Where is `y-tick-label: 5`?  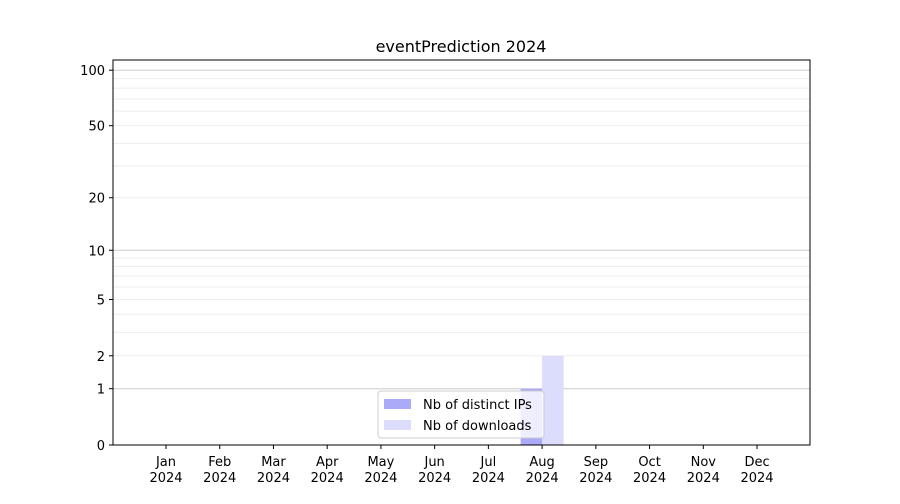 y-tick-label: 5 is located at coordinates (101, 300).